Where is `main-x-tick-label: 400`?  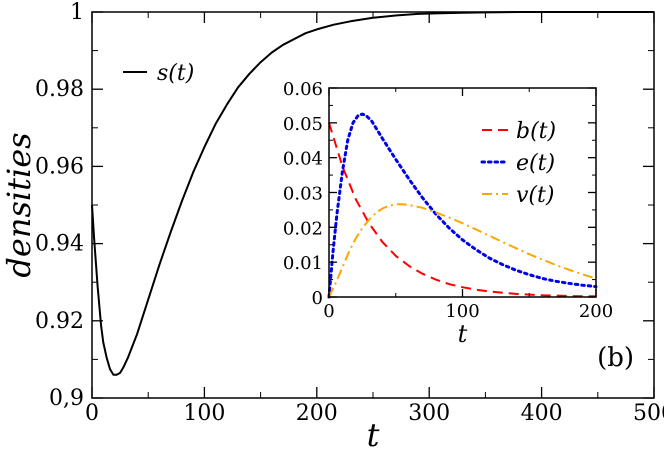 main-x-tick-label: 400 is located at coordinates (542, 413).